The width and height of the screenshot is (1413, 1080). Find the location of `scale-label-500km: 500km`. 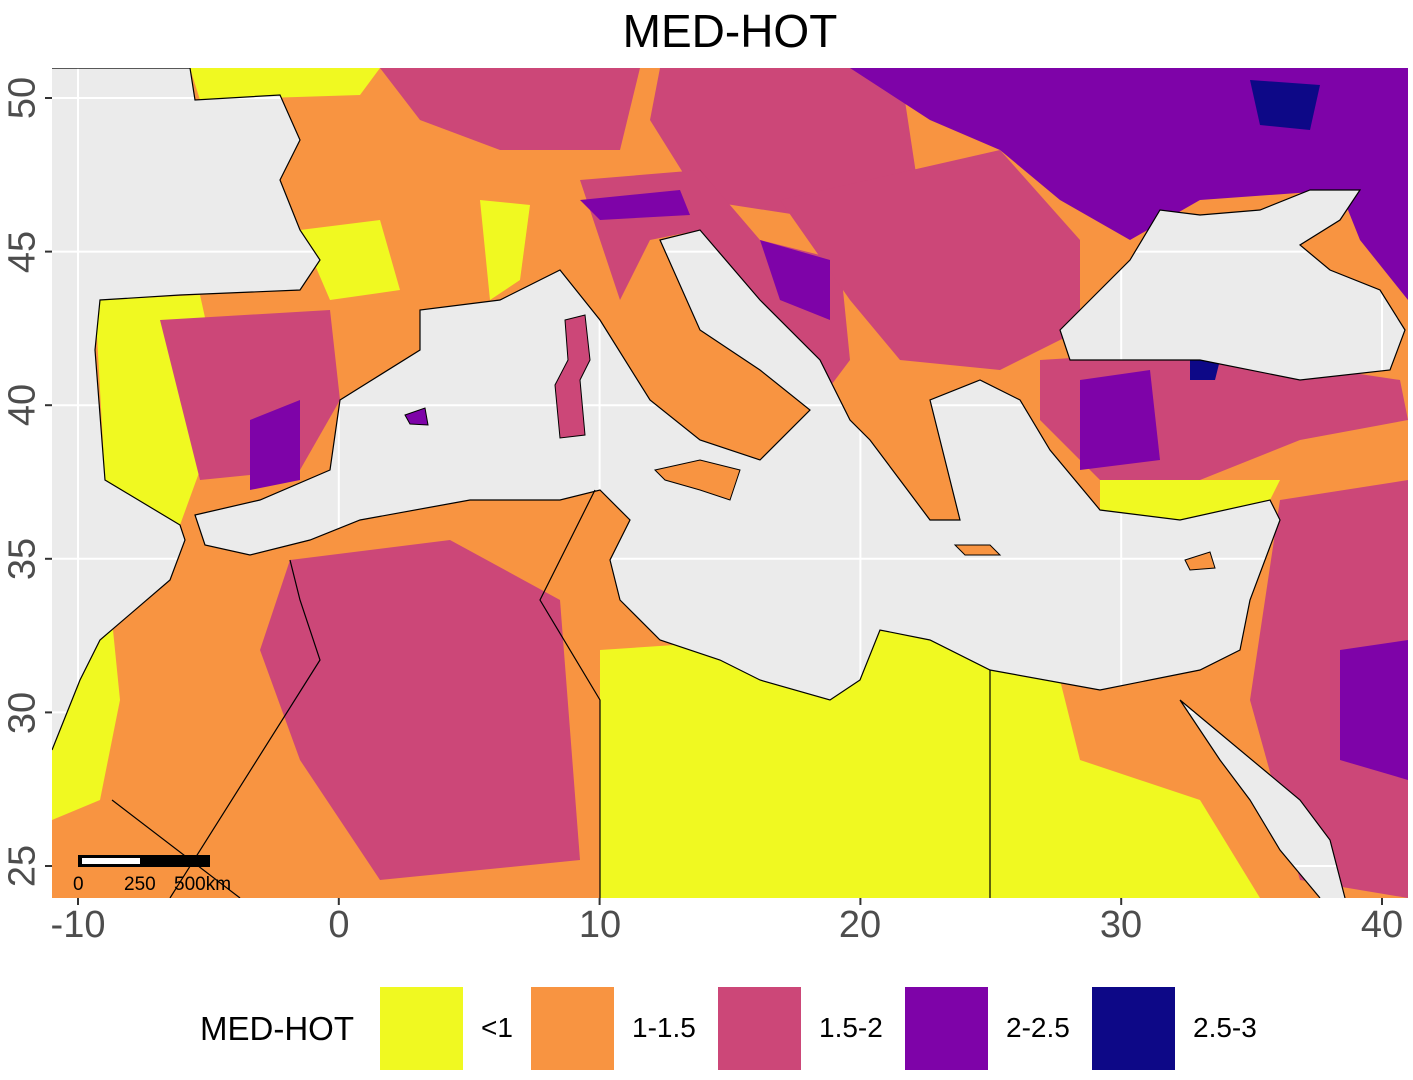

scale-label-500km: 500km is located at coordinates (203, 884).